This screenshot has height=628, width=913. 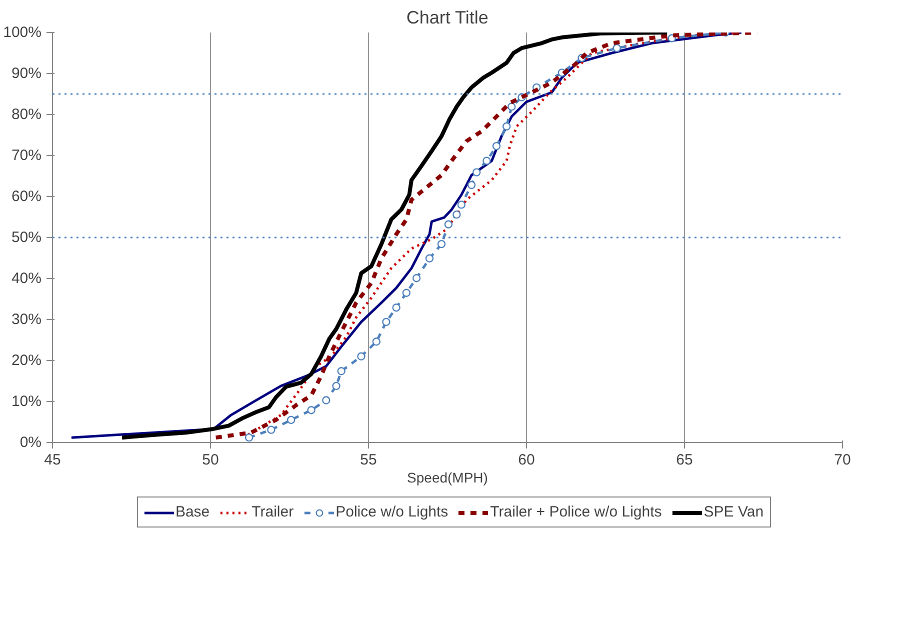 I want to click on y-tick-label: 60%, so click(x=26, y=196).